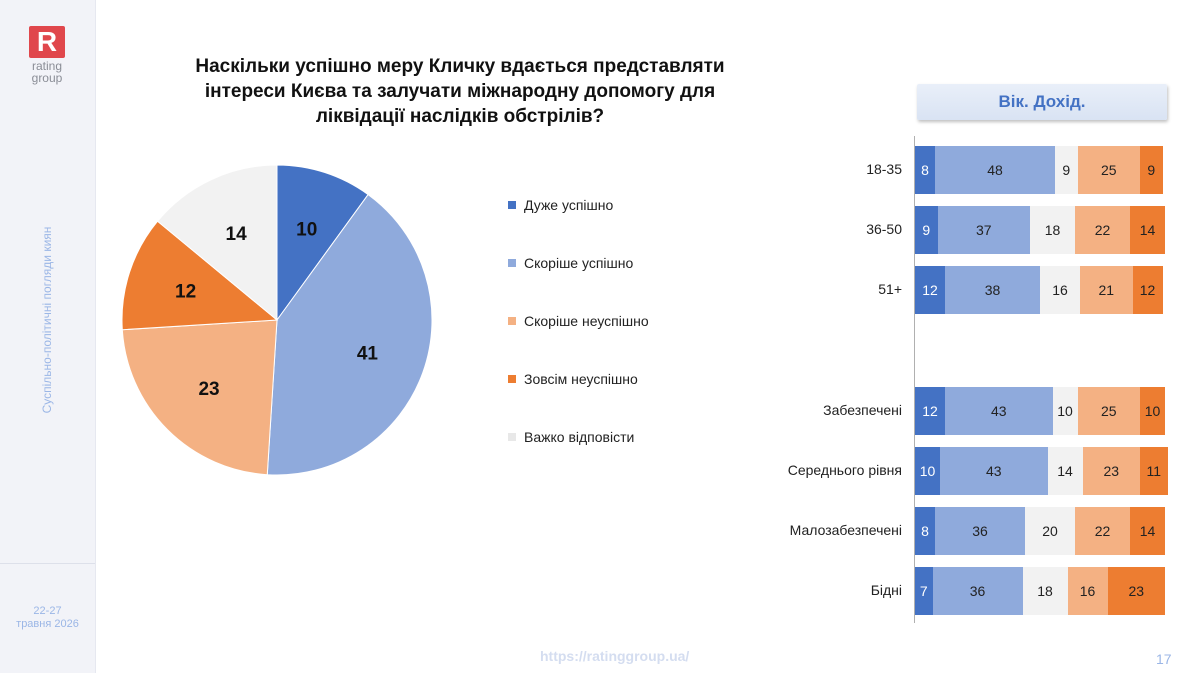 The width and height of the screenshot is (1200, 673). I want to click on bar-segment: 38, so click(992, 290).